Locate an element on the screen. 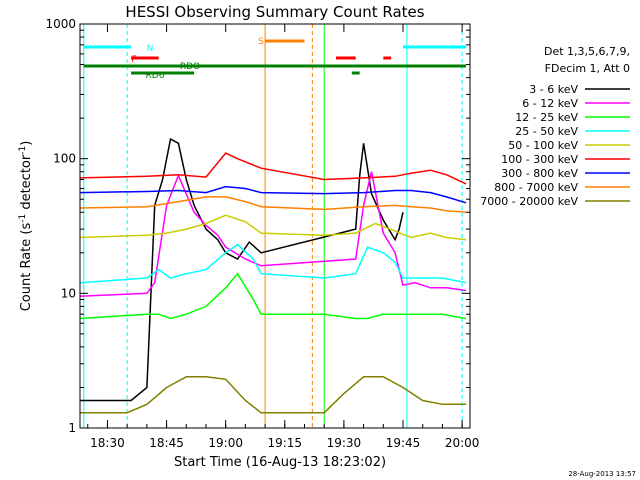 The image size is (640, 480). legend-entry-label: 25 - 50 keV is located at coordinates (546, 131).